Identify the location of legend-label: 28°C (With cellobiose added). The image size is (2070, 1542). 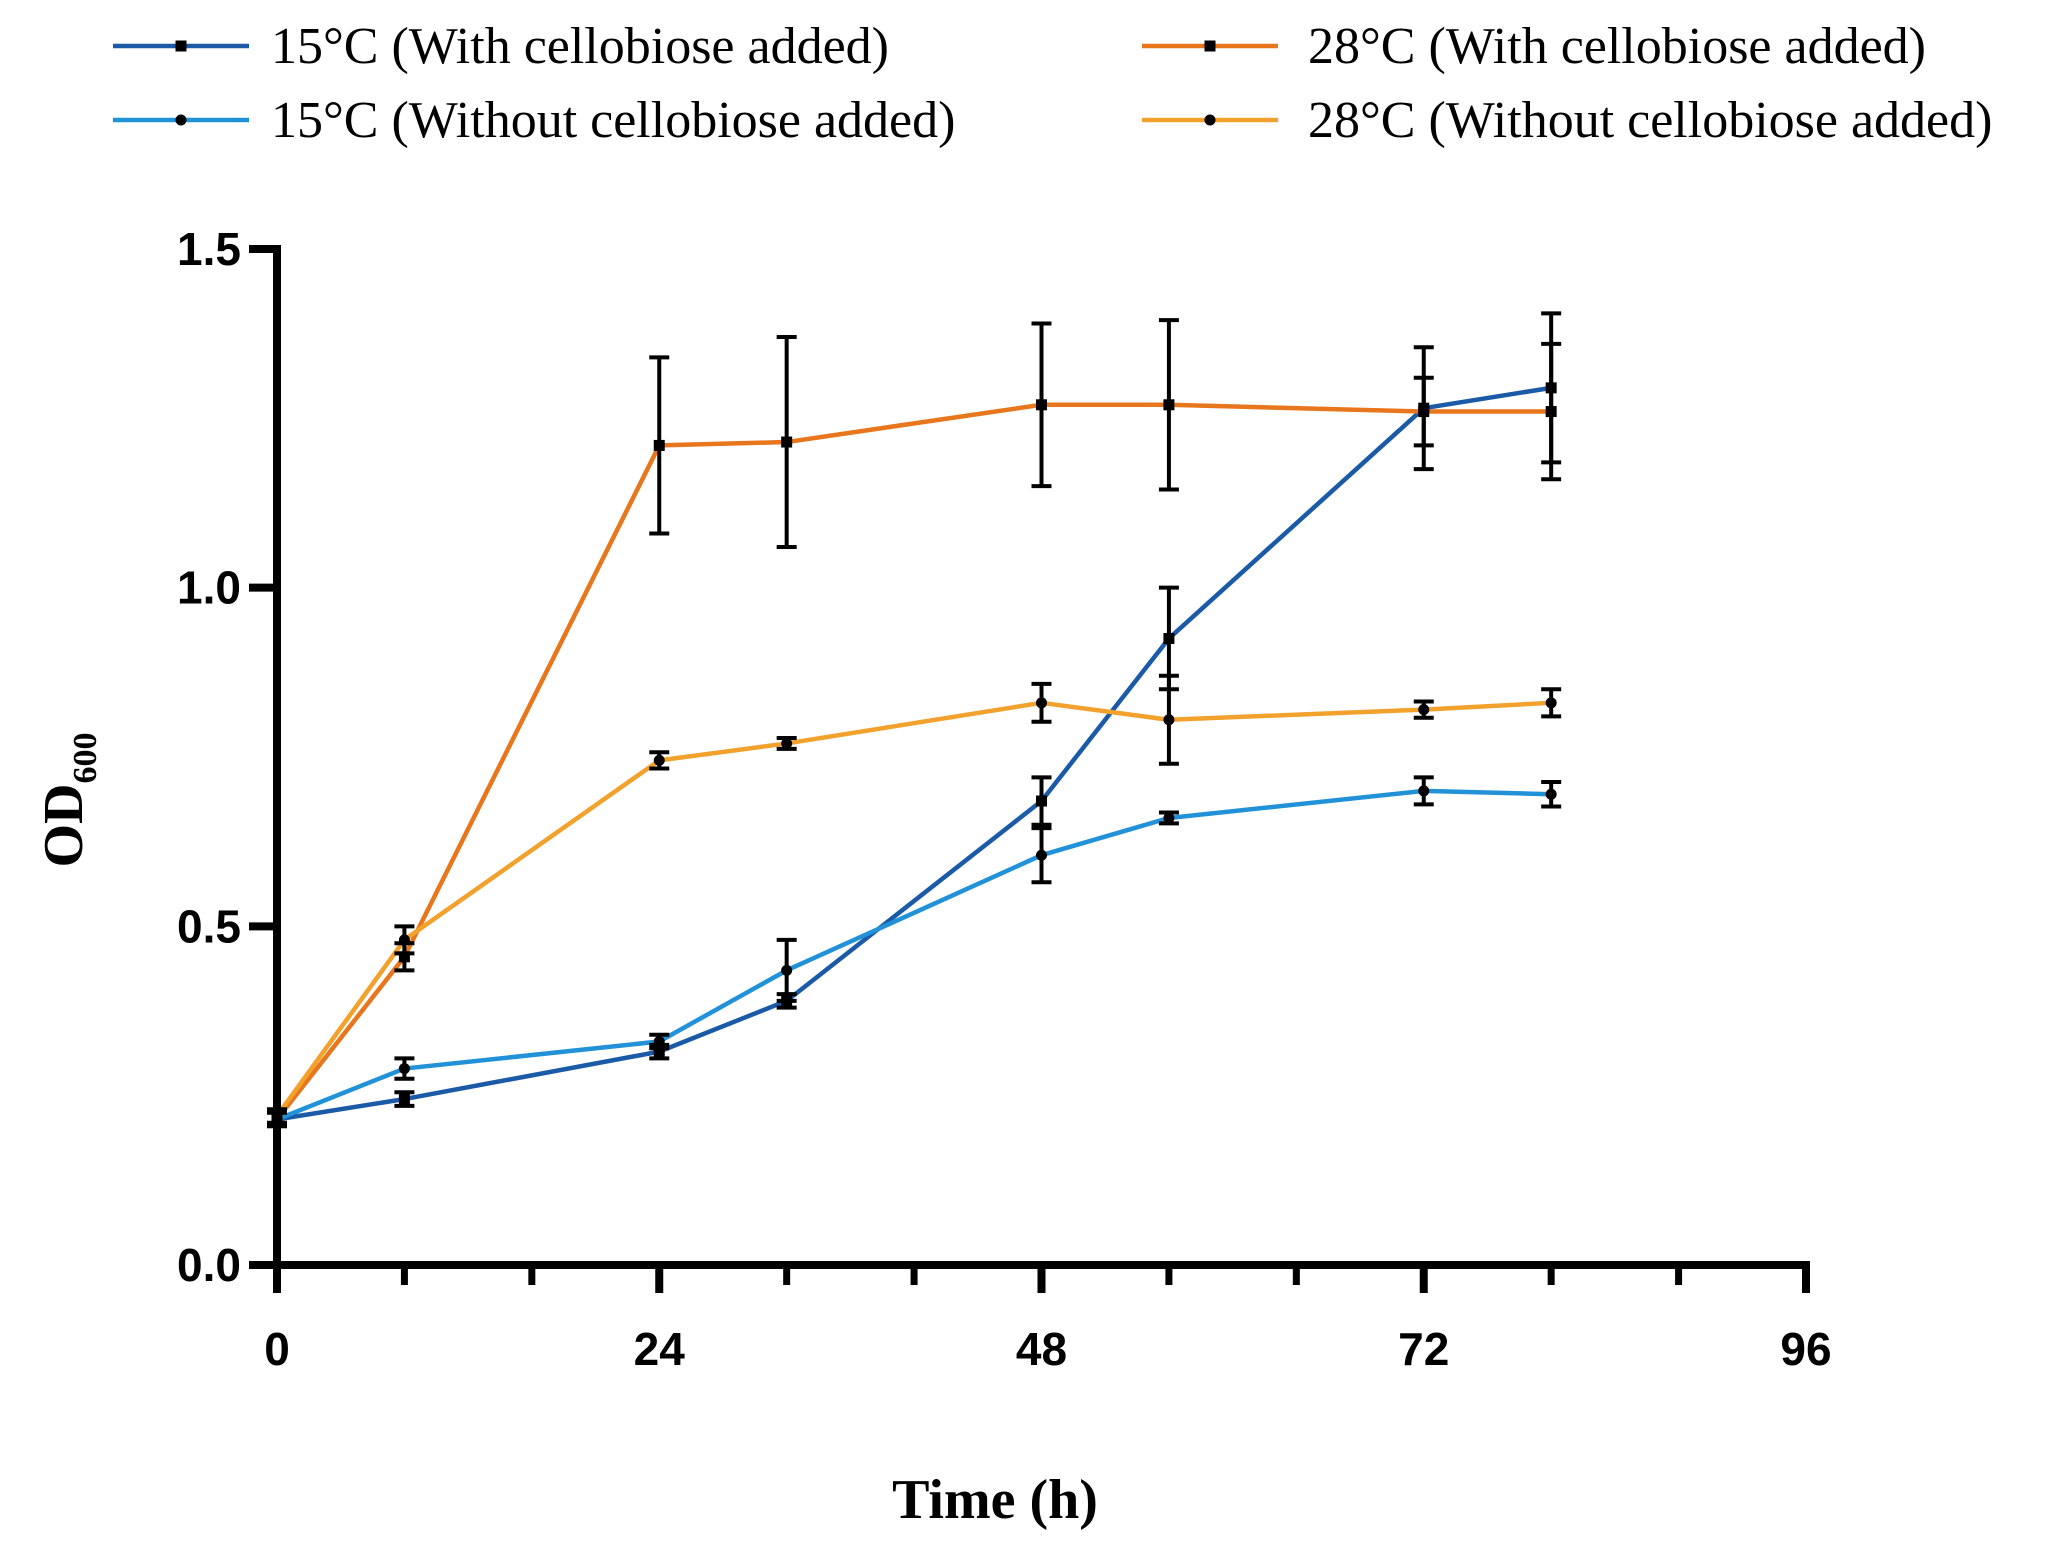
(1617, 46).